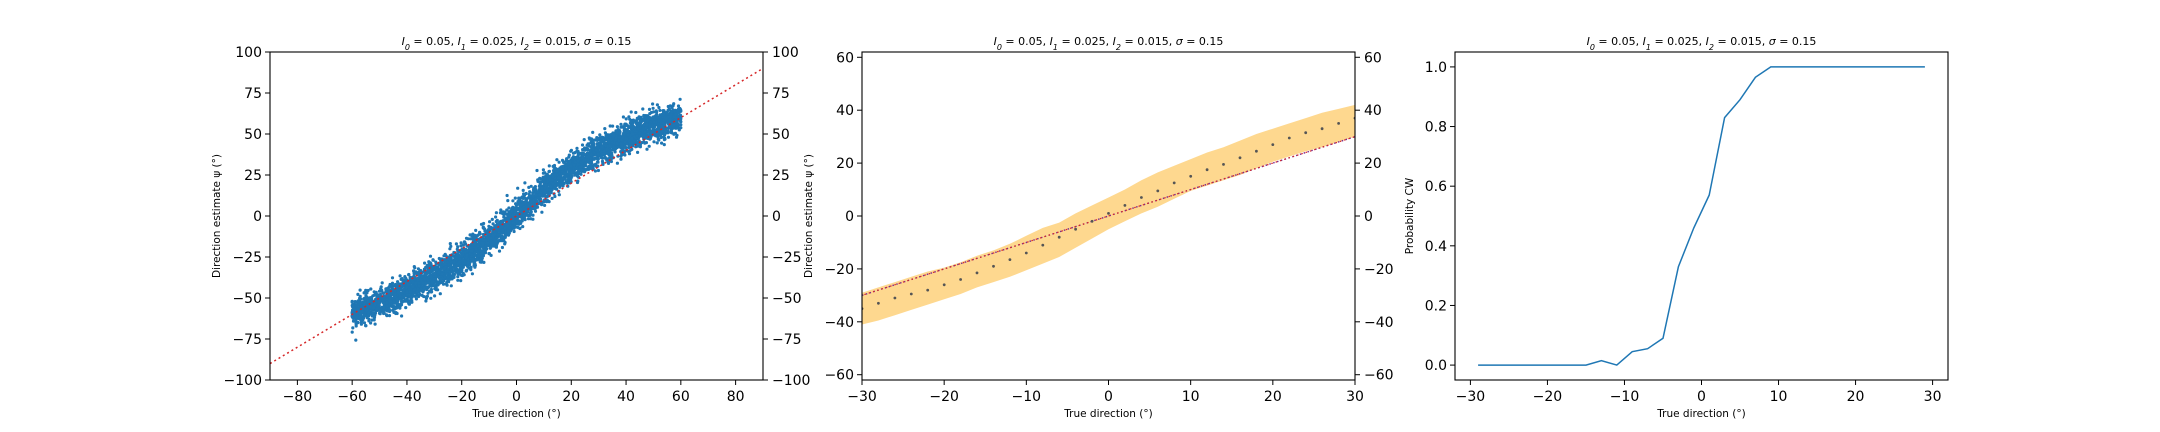 The height and width of the screenshot is (432, 2160). What do you see at coordinates (526, 47) in the screenshot?
I see `title-part: 2` at bounding box center [526, 47].